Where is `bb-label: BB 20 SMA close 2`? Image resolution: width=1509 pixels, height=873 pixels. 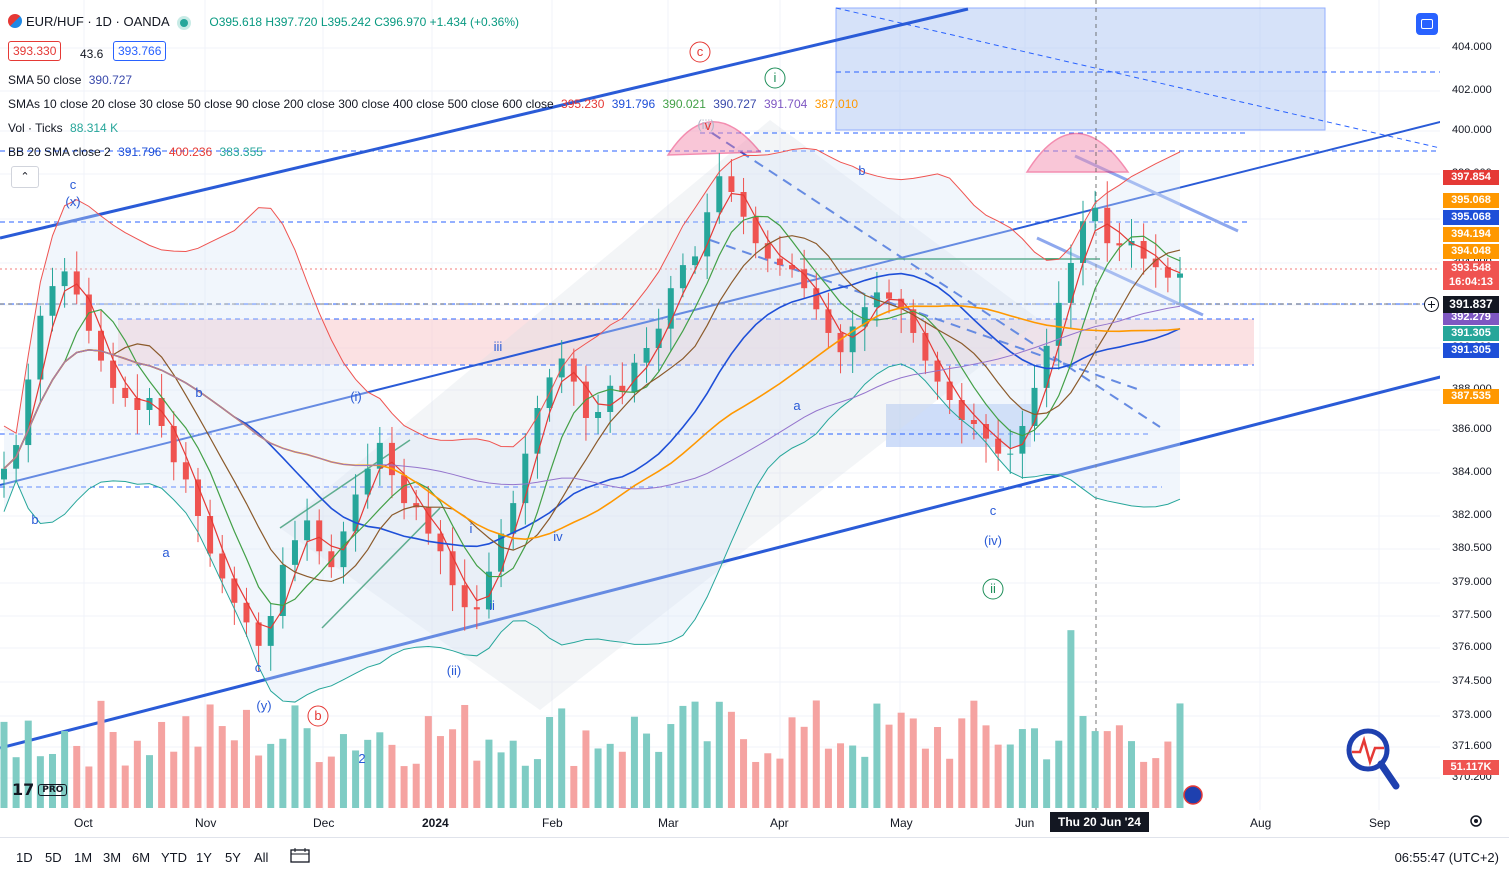 bb-label: BB 20 SMA close 2 is located at coordinates (59, 152).